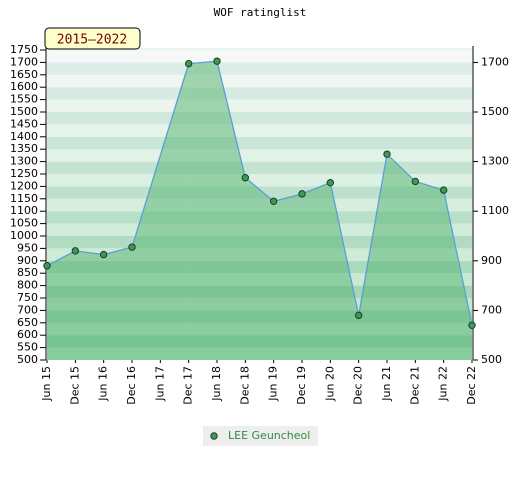 This screenshot has width=520, height=484. I want to click on y-tick-label: 950, so click(27, 247).